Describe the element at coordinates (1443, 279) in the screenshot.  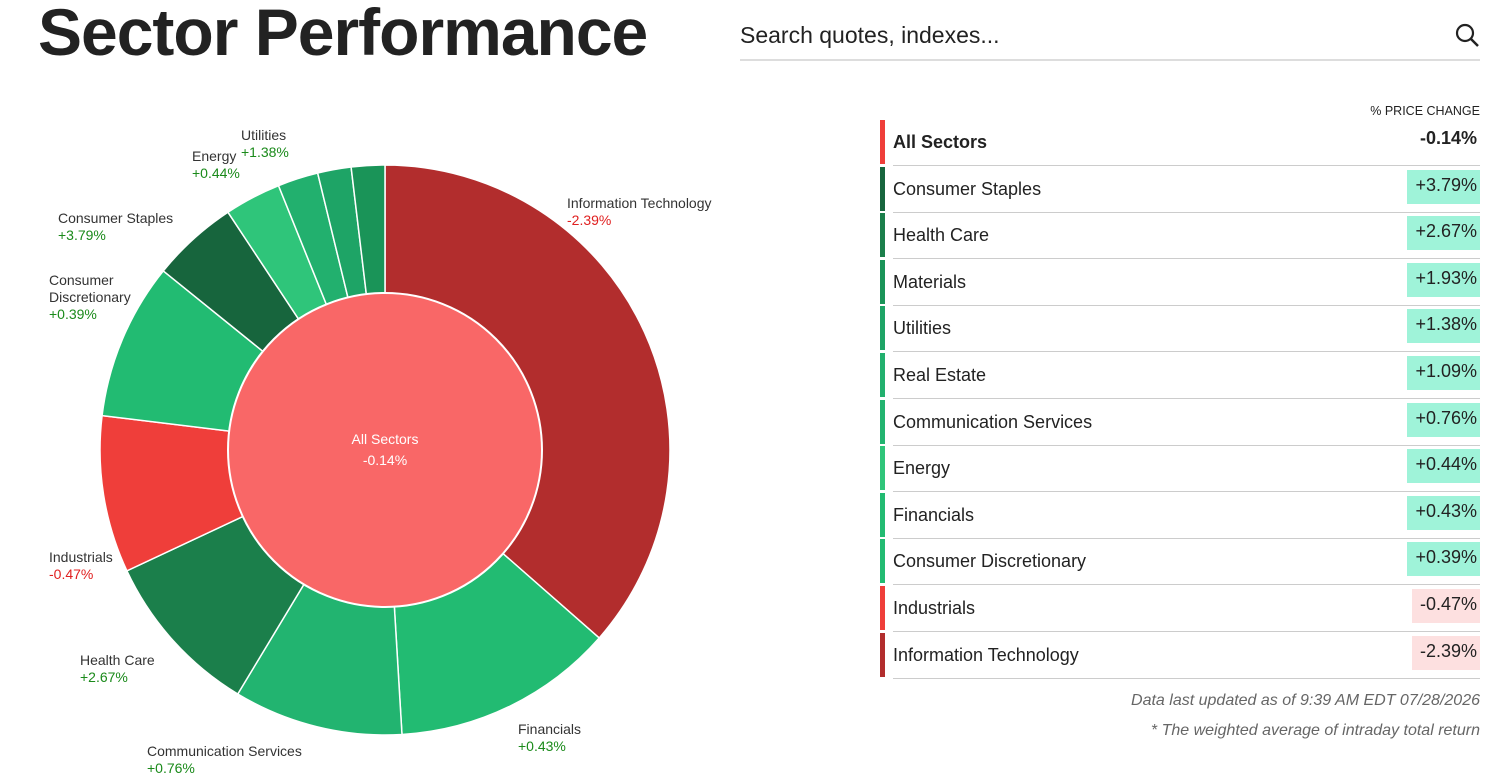
I see `row-change: +1.93%` at that location.